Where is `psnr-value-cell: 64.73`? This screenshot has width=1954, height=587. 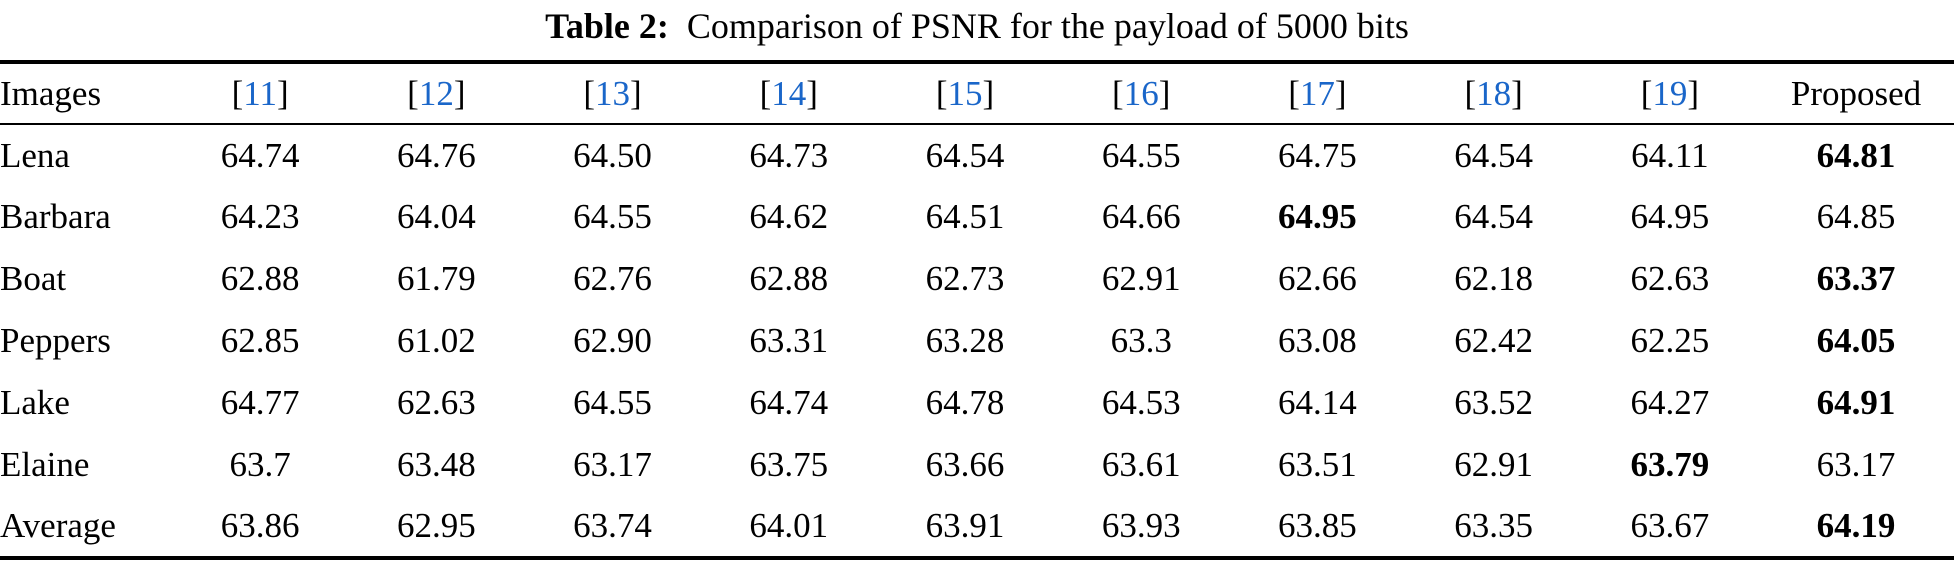 psnr-value-cell: 64.73 is located at coordinates (789, 155).